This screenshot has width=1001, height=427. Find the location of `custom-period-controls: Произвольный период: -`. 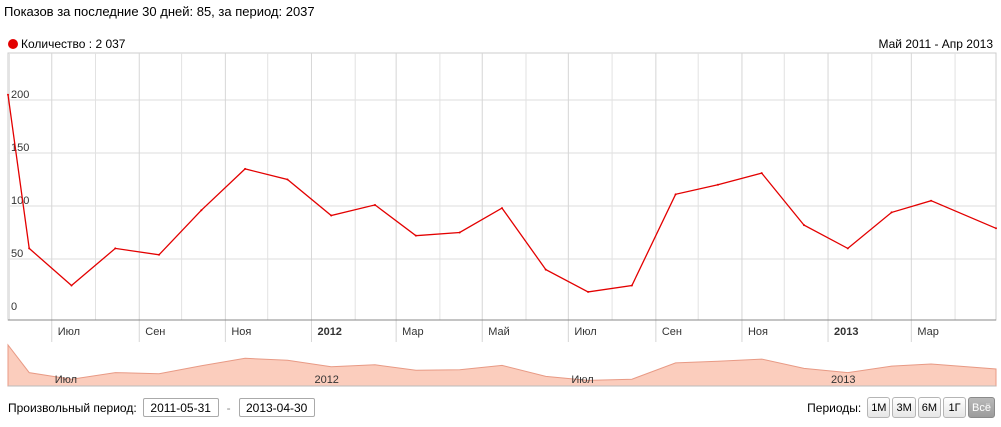

custom-period-controls: Произвольный период: - is located at coordinates (161, 407).